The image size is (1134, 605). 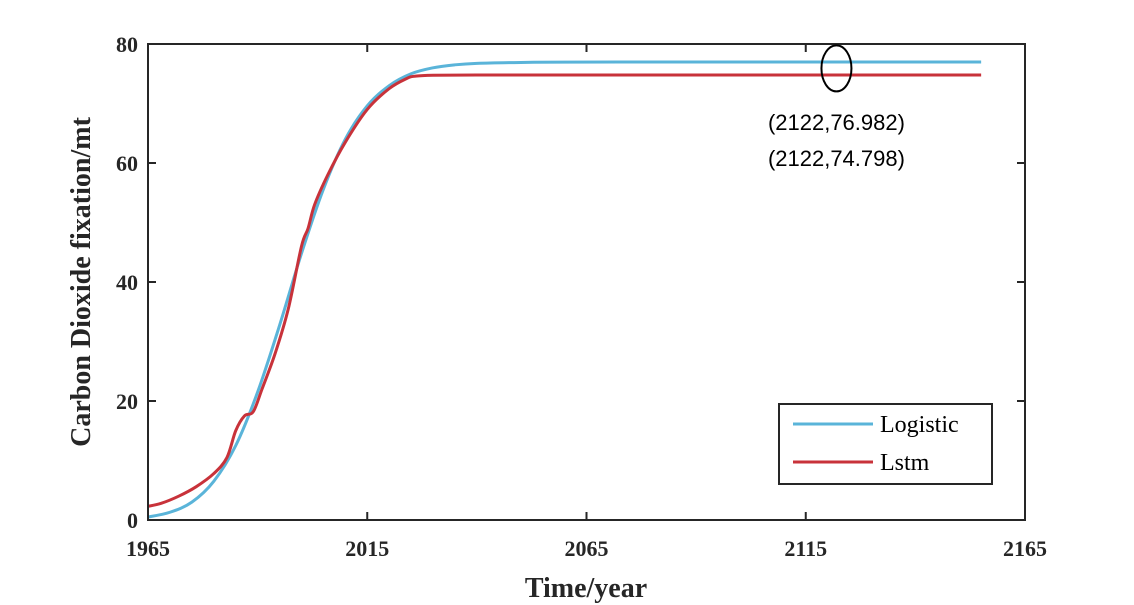 What do you see at coordinates (586, 588) in the screenshot?
I see `x-axis-title: Time/year` at bounding box center [586, 588].